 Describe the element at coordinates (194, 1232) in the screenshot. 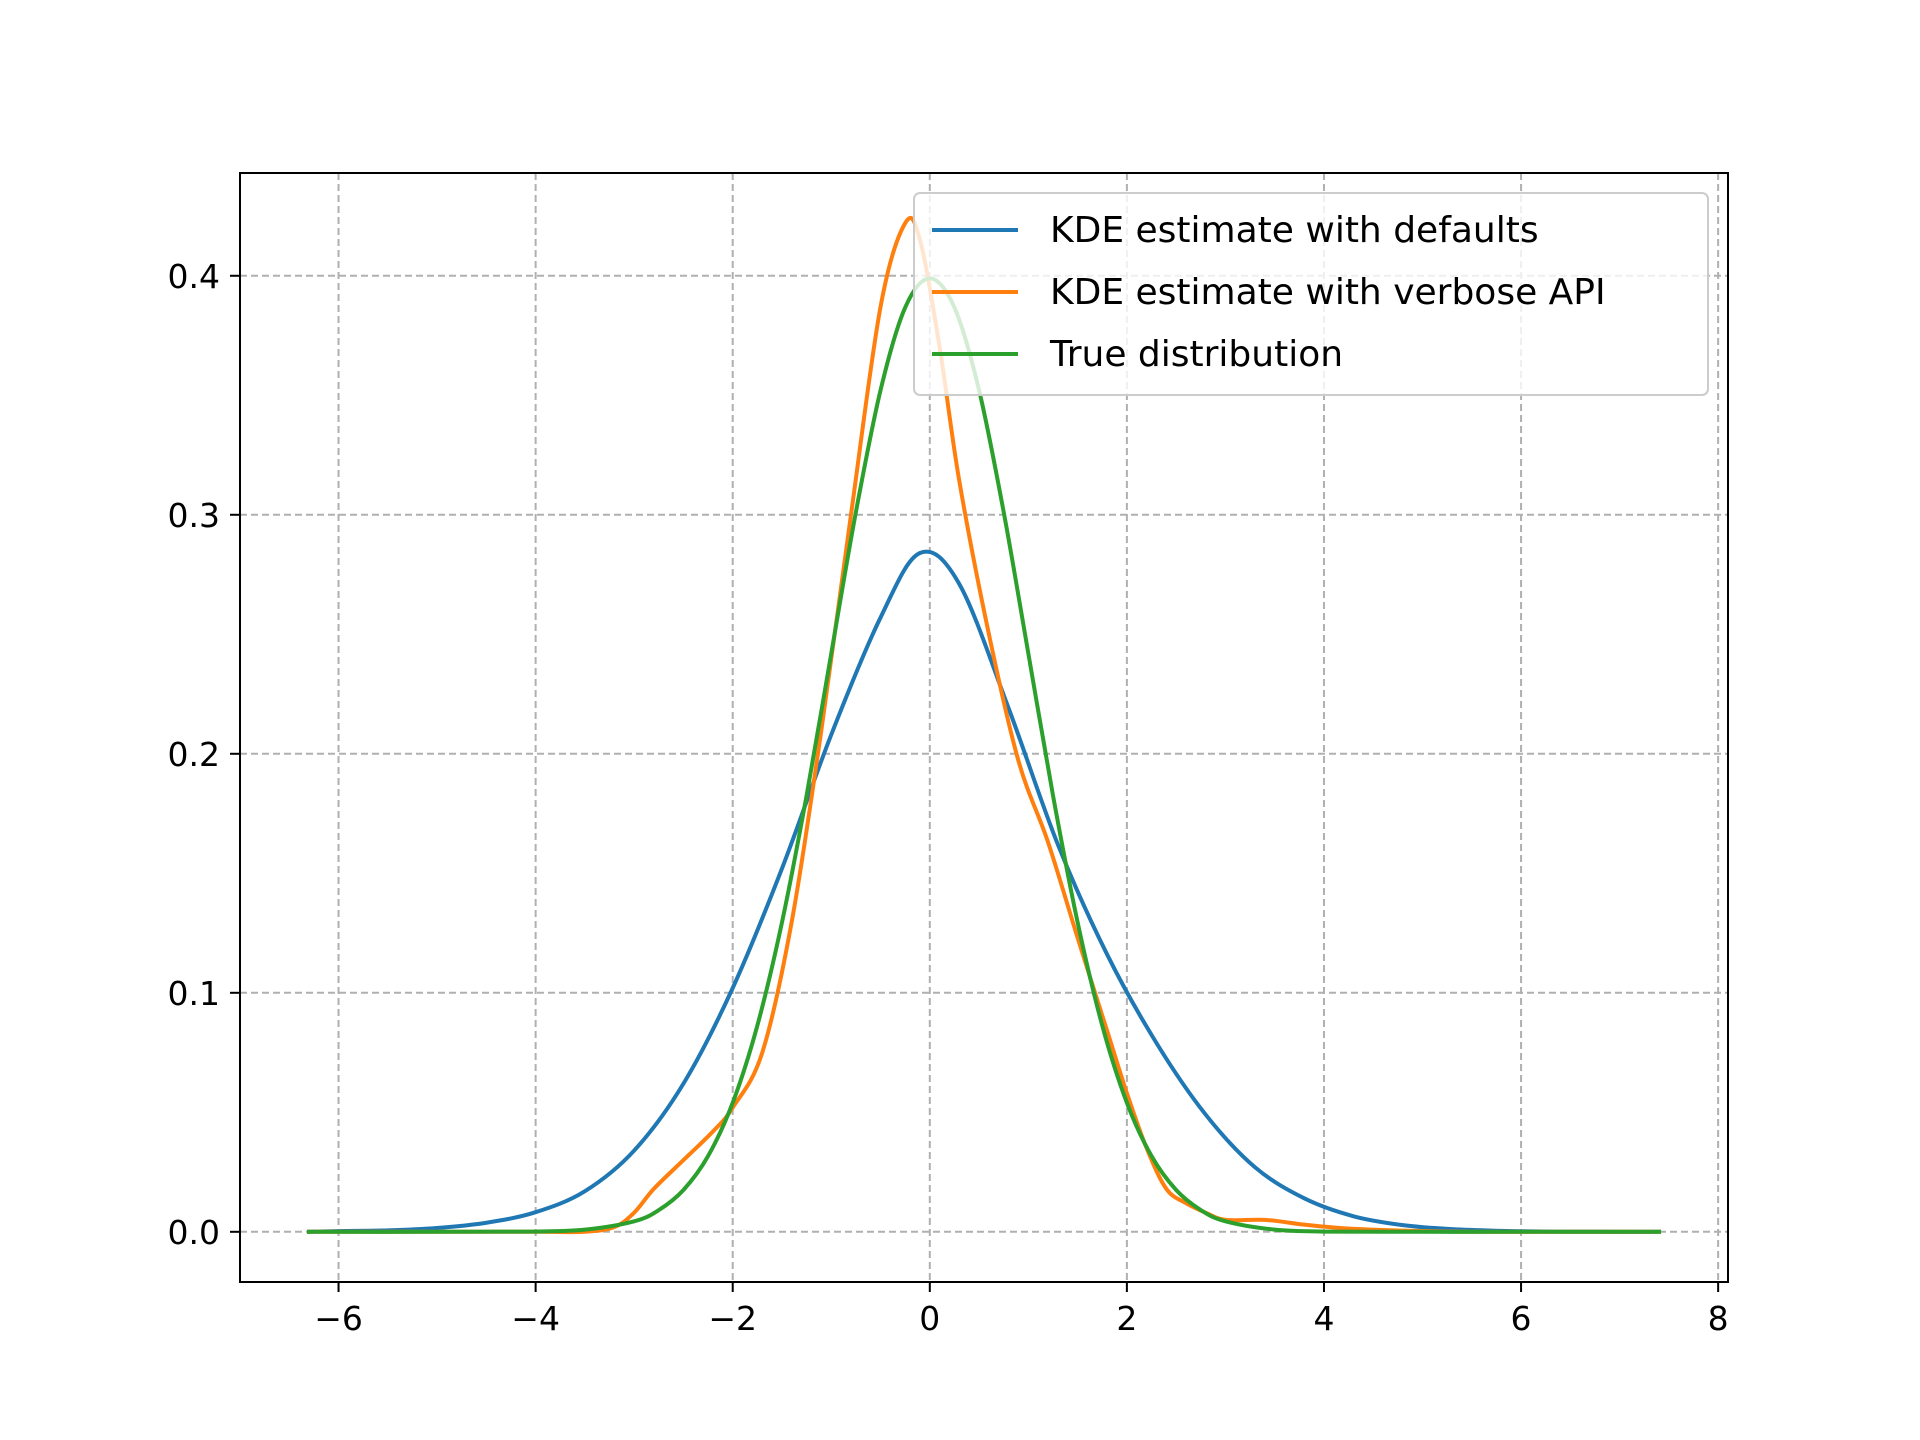

I see `y-tick-label: 0.0` at that location.